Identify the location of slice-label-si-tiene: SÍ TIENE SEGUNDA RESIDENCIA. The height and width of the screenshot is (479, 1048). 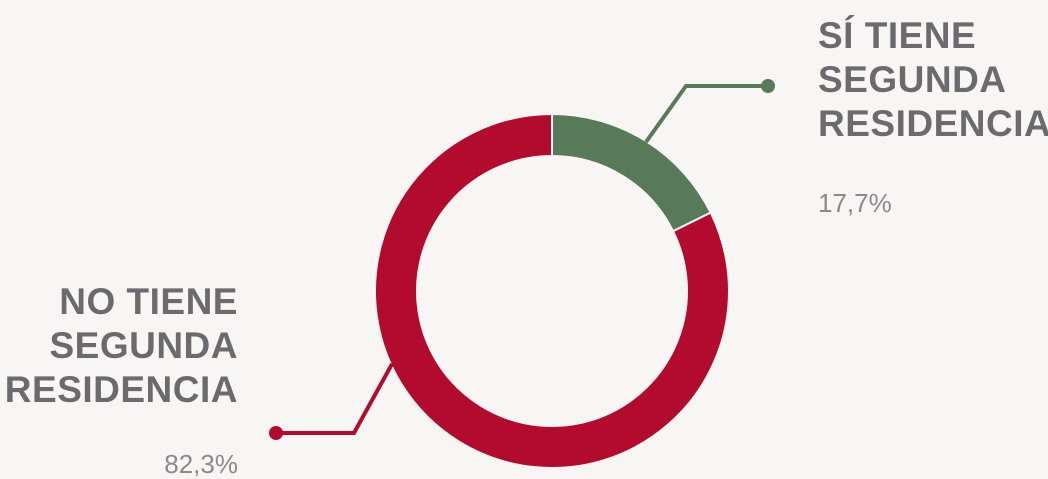
(933, 80).